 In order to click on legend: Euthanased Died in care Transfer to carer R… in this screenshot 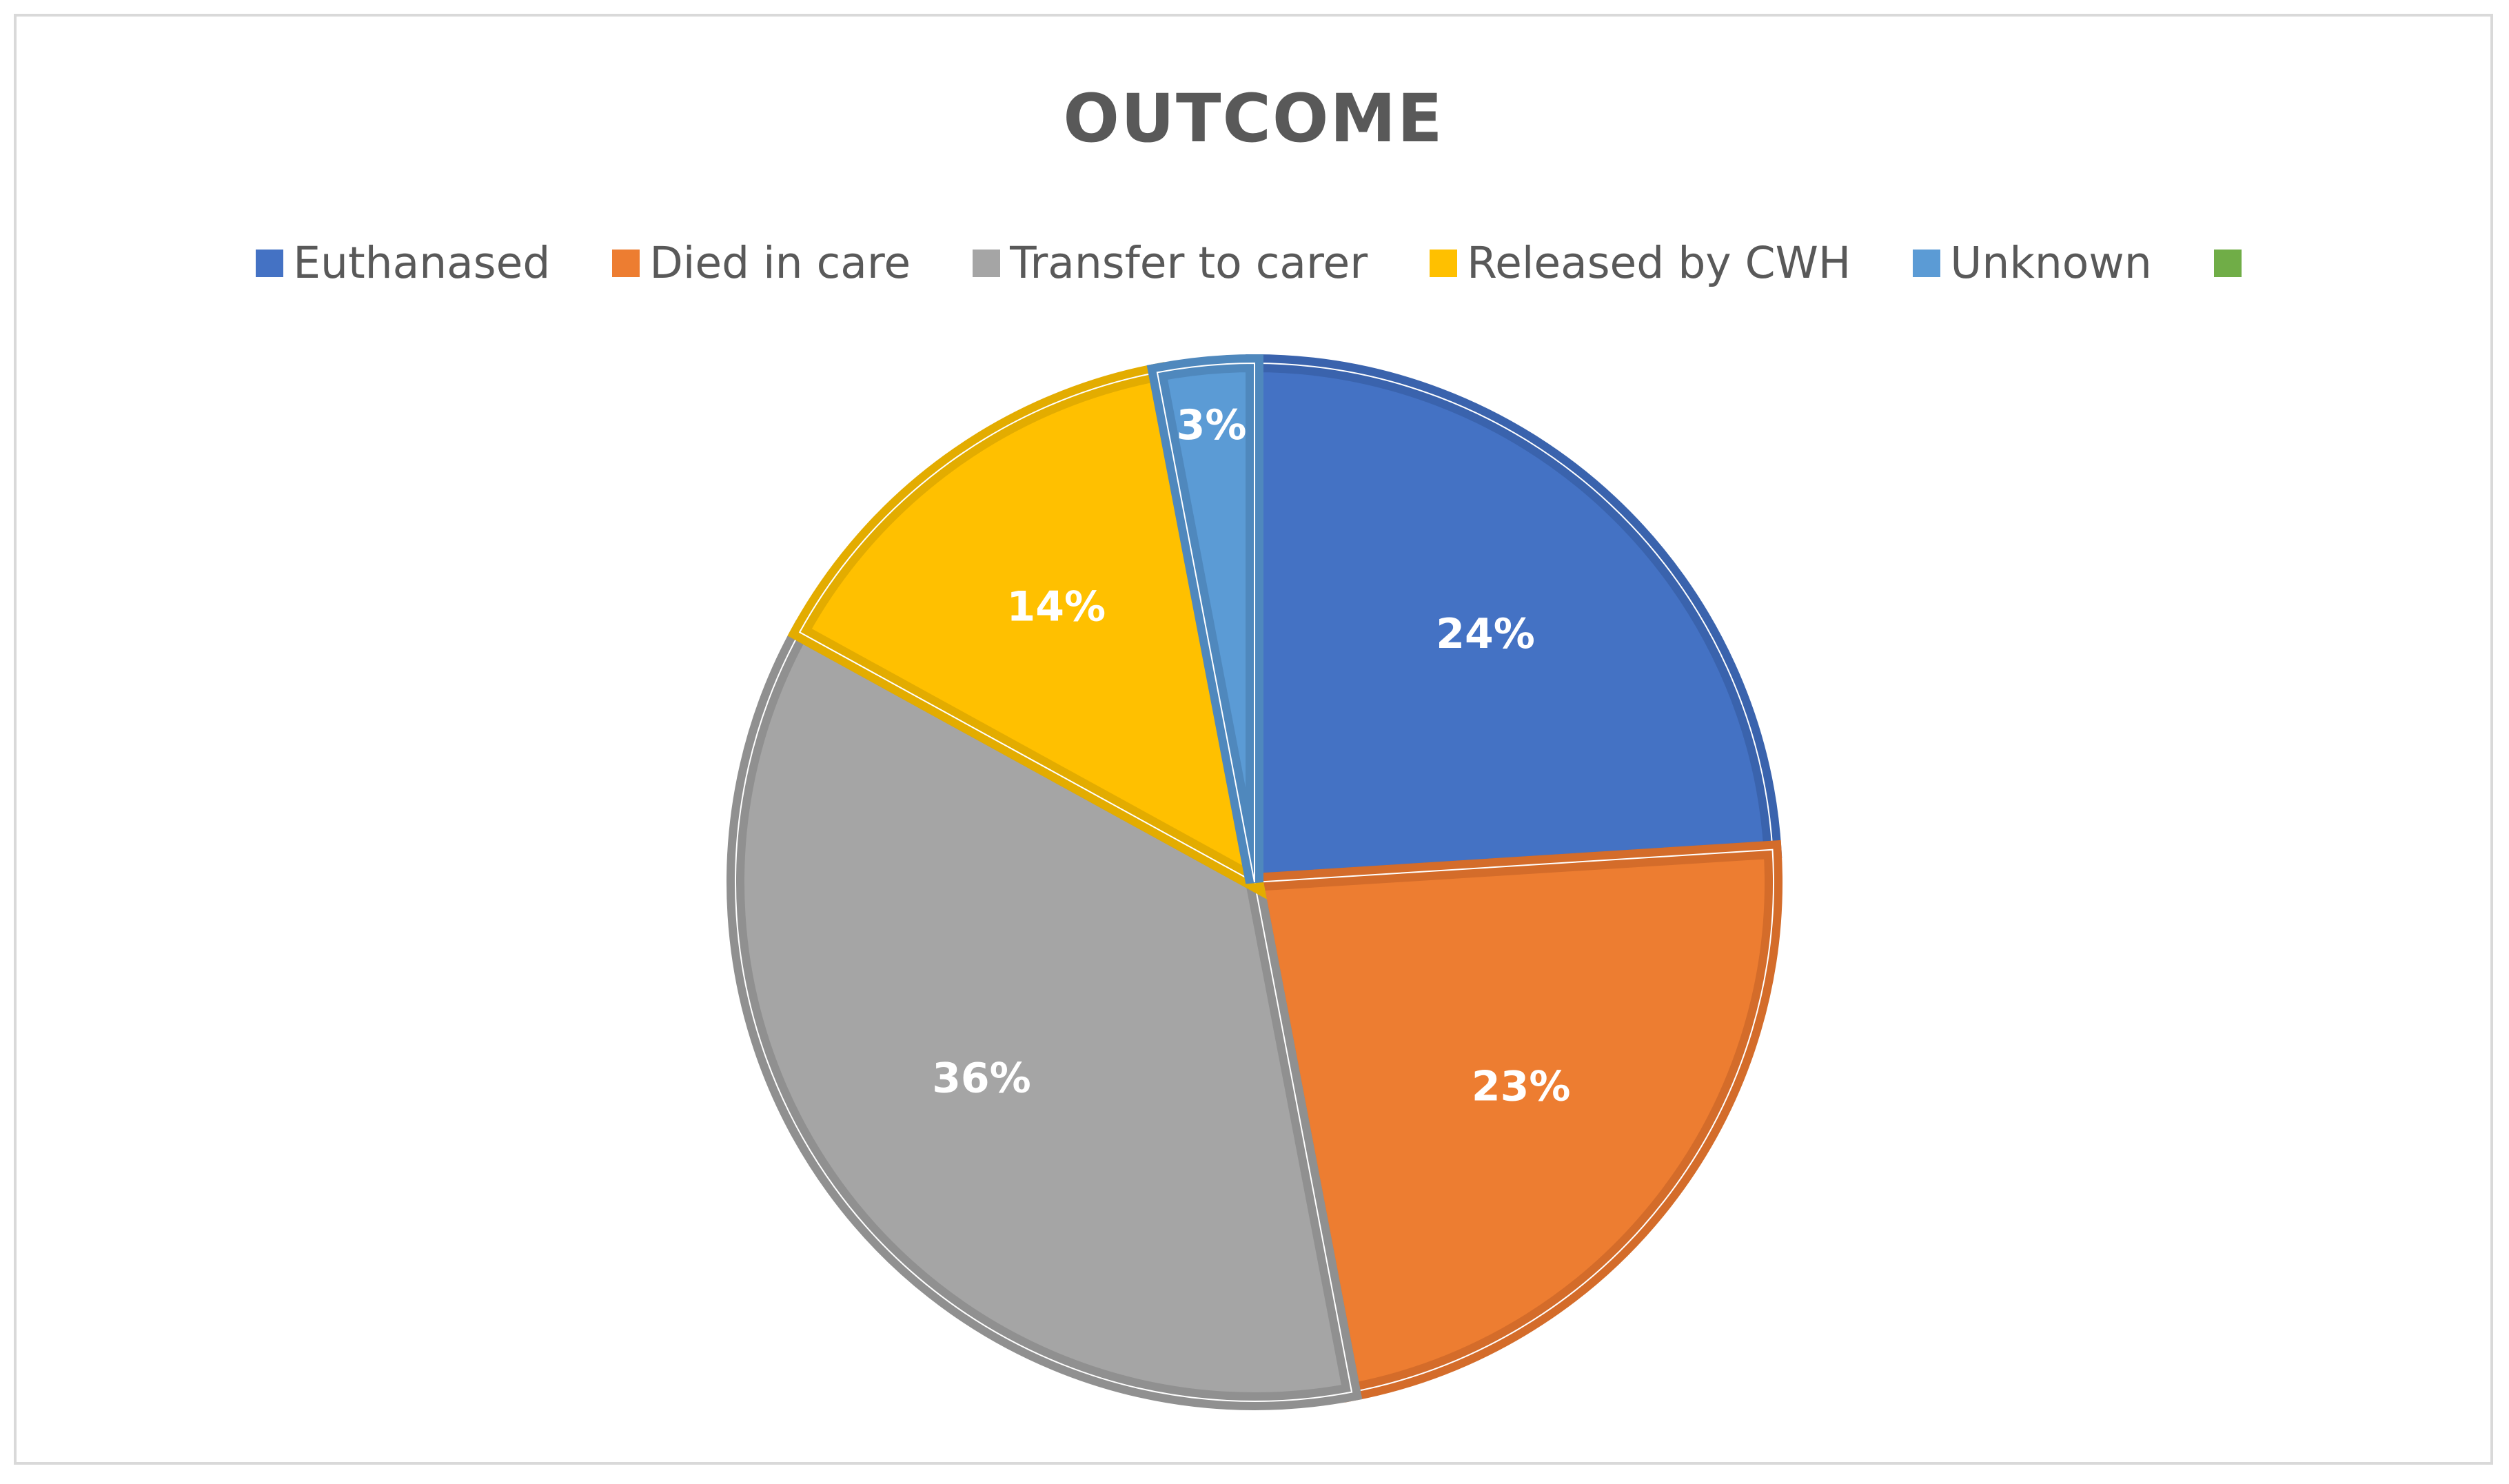, I will do `click(1253, 263)`.